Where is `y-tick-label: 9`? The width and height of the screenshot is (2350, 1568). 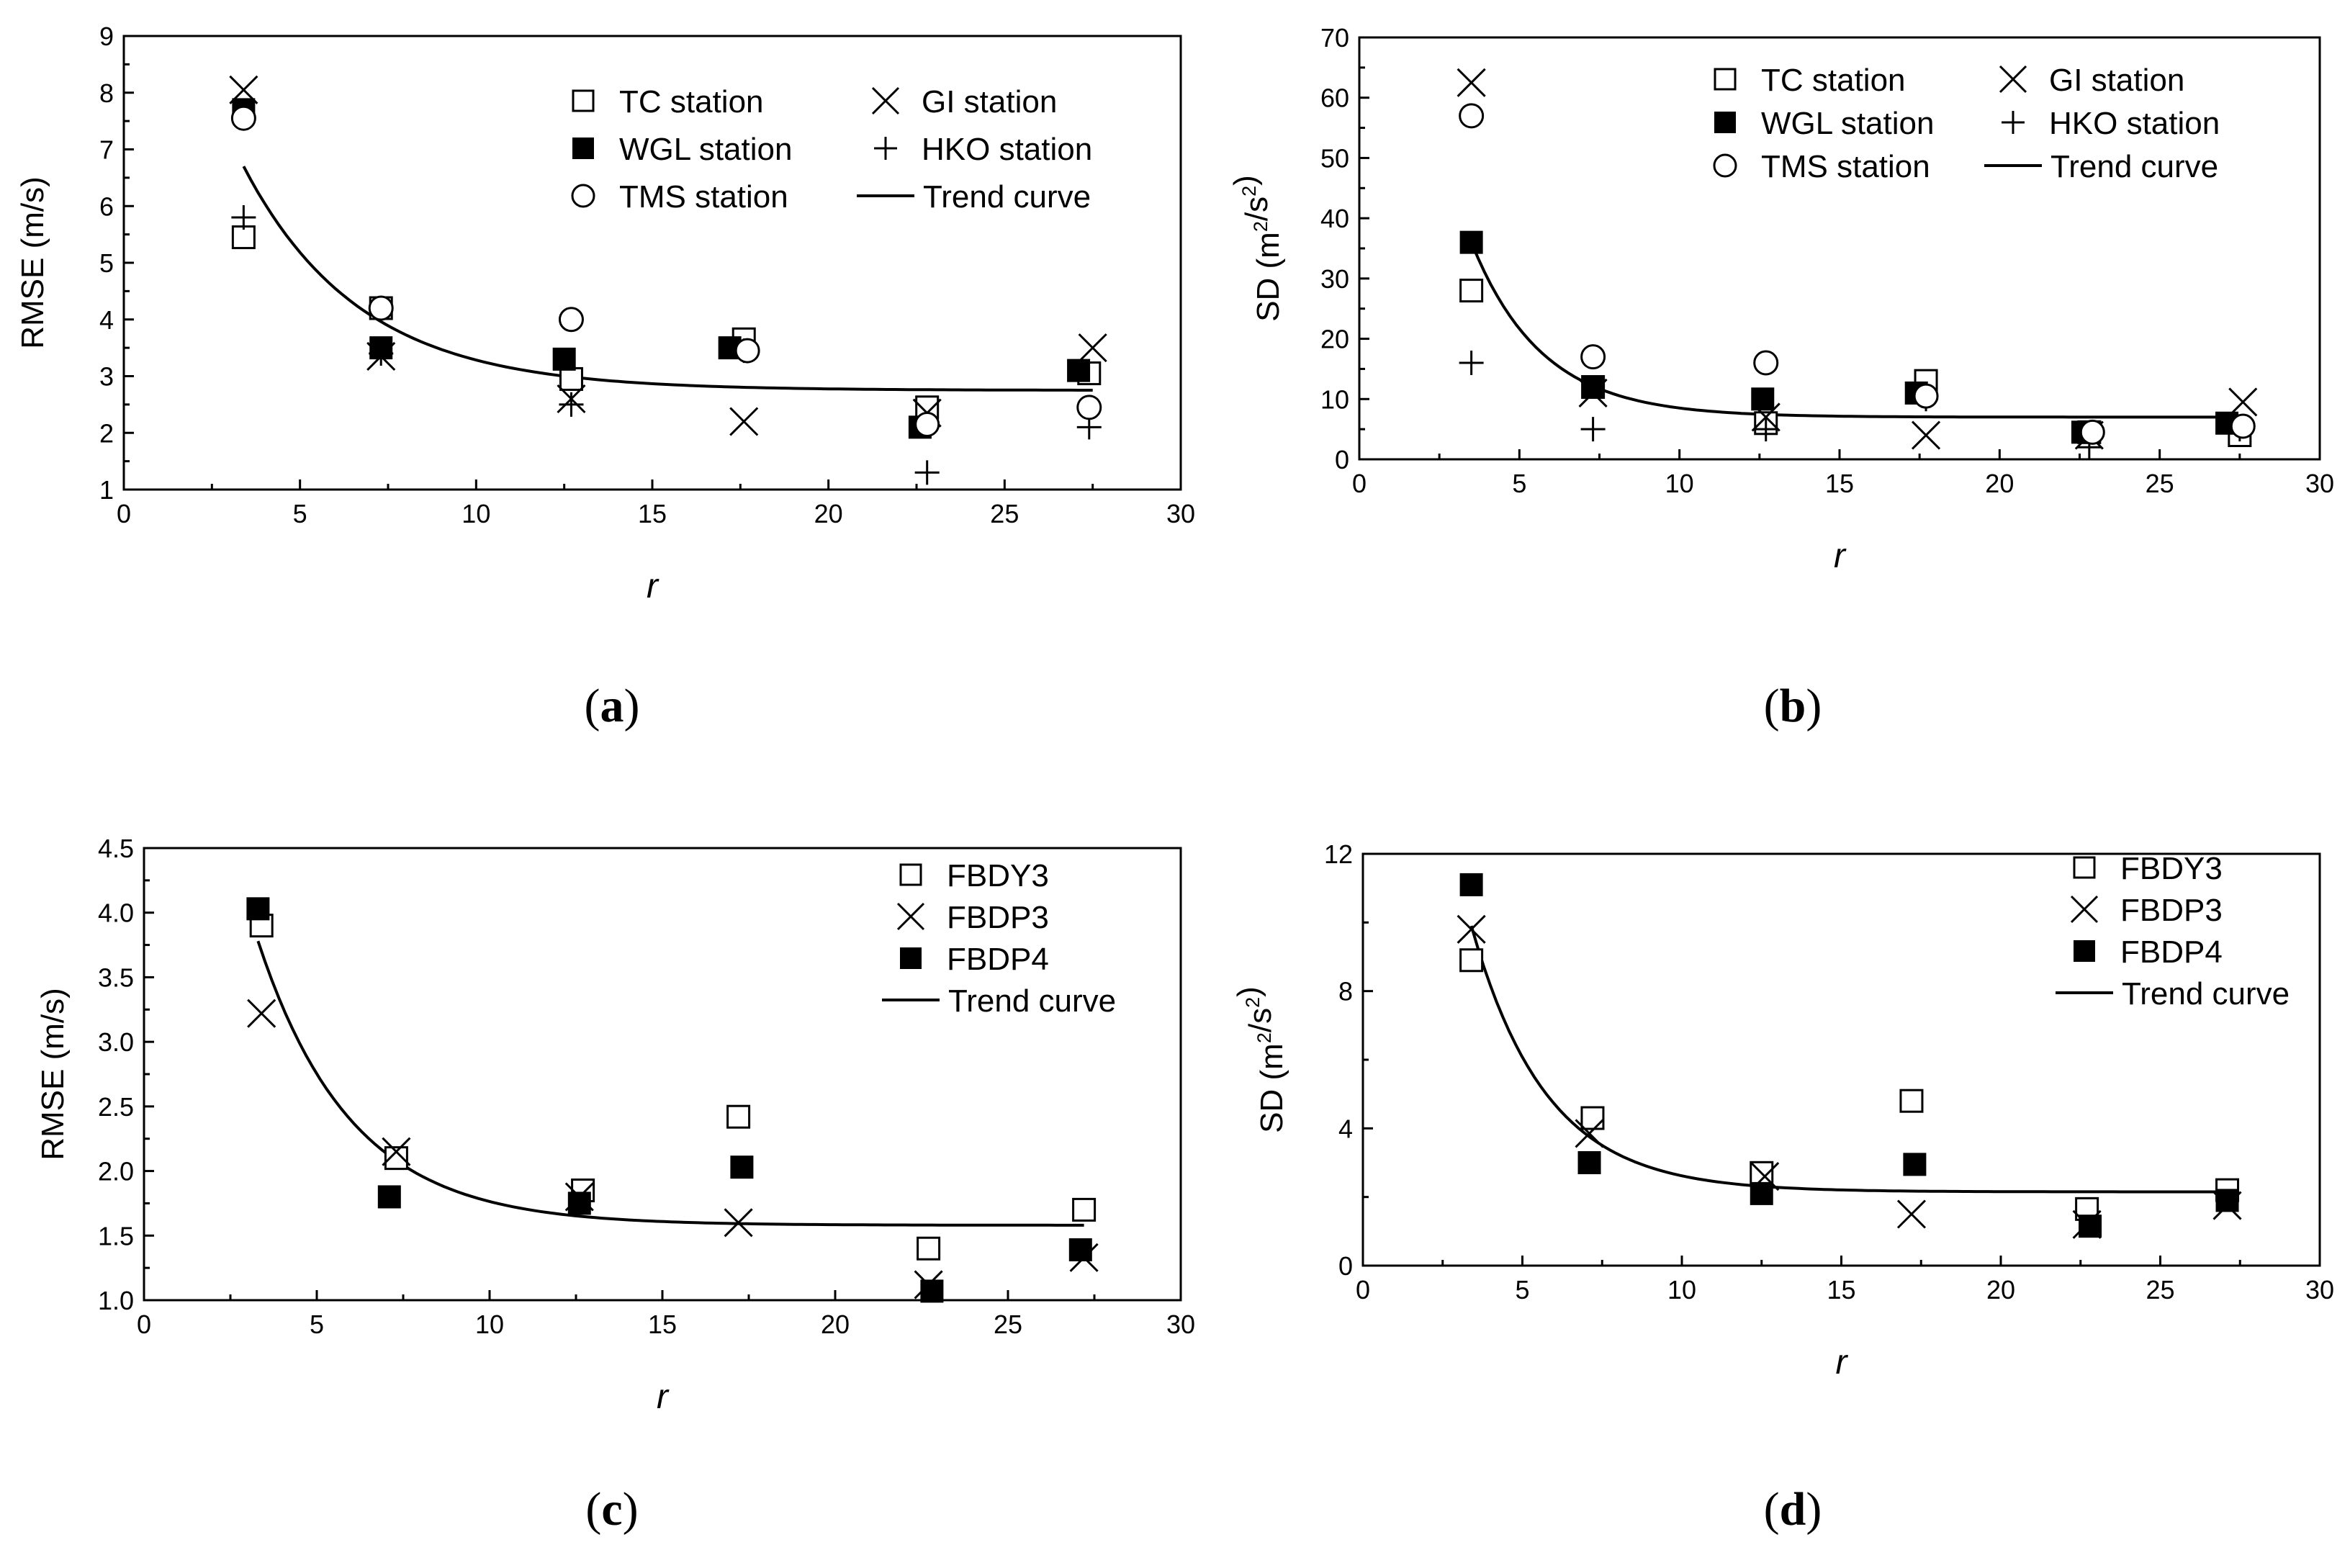
y-tick-label: 9 is located at coordinates (107, 36).